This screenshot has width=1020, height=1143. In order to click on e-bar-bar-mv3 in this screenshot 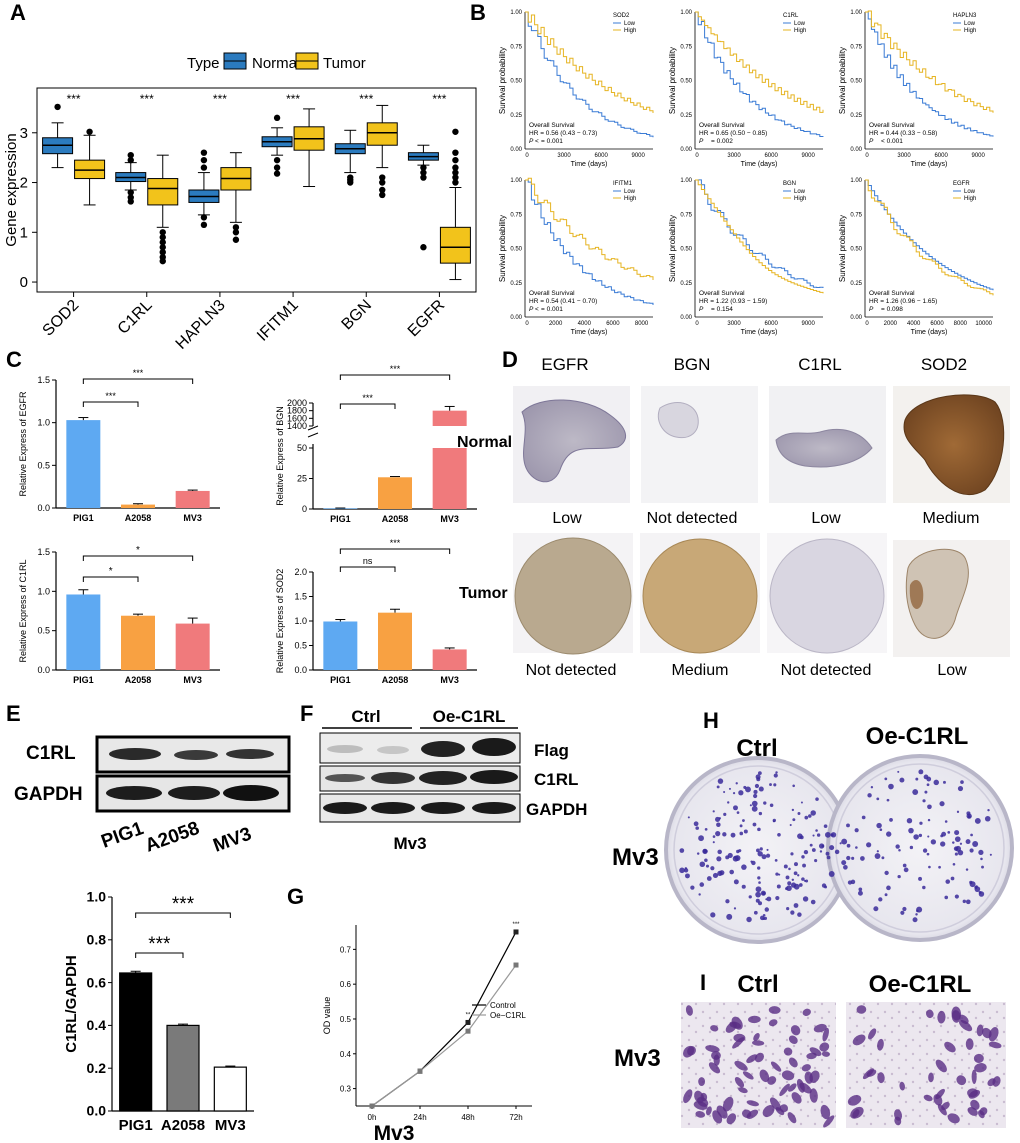, I will do `click(230, 1089)`.